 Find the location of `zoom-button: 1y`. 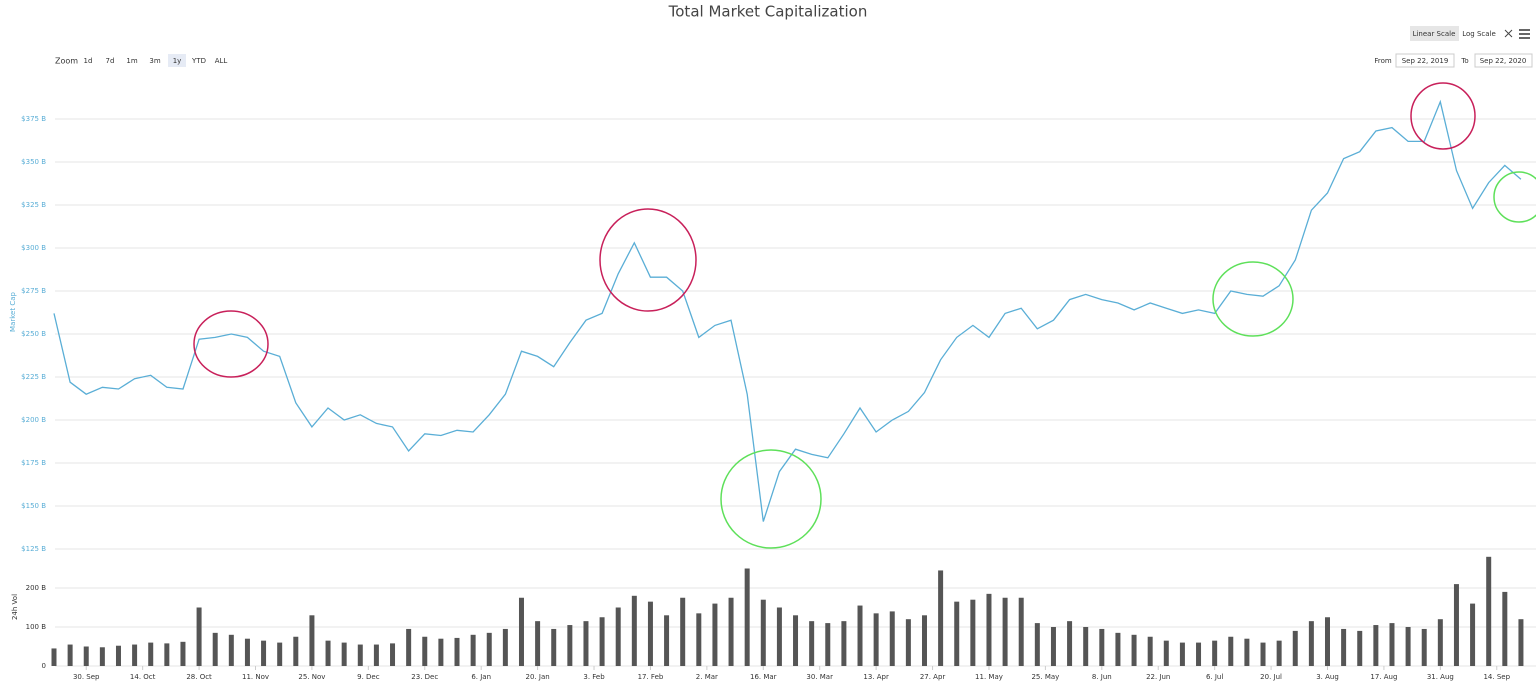

zoom-button: 1y is located at coordinates (177, 61).